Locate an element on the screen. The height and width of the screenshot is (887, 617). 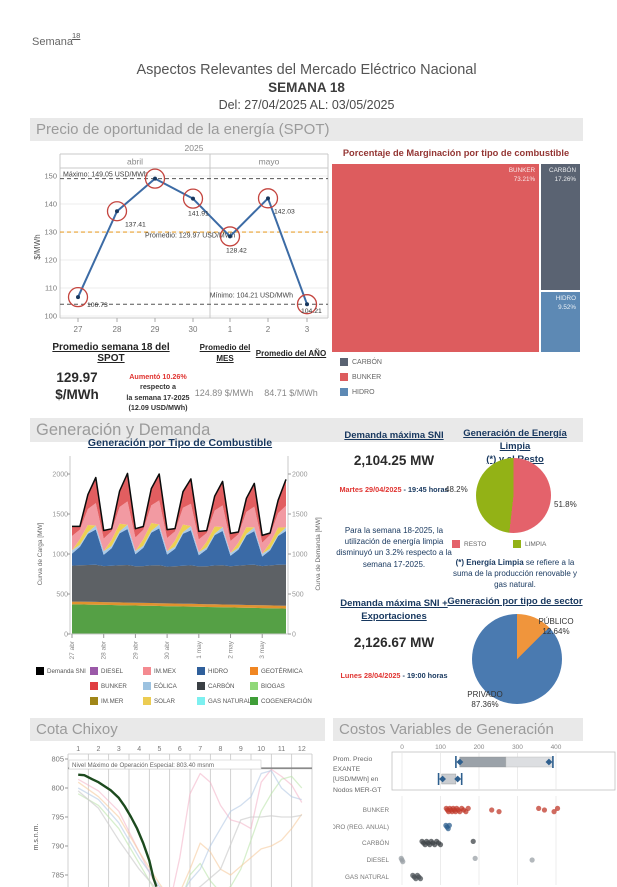
footnote-bold: (*) Energía Limpia is located at coordinates (489, 562).